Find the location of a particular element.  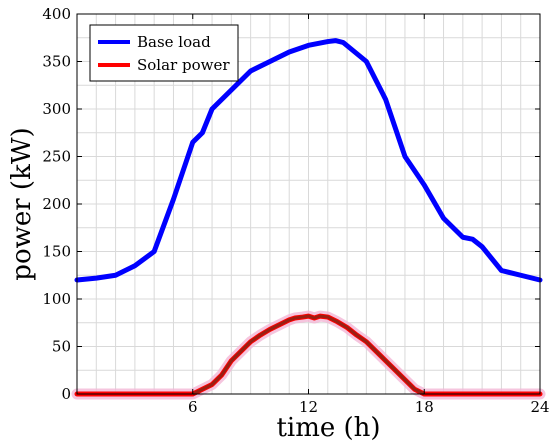

x-tick-label: 12 is located at coordinates (308, 407).